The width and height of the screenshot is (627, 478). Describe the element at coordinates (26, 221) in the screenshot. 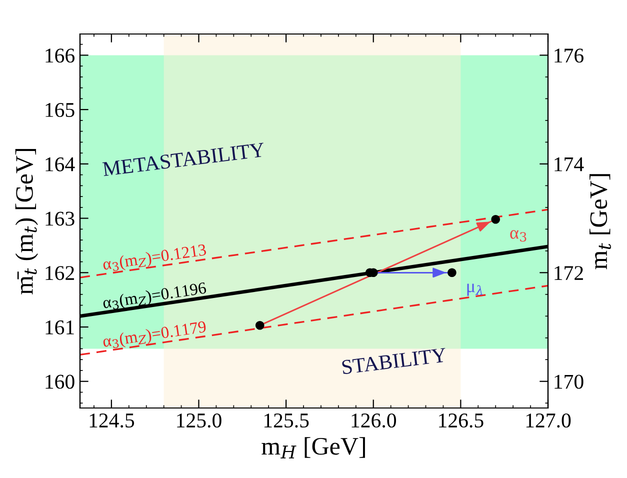

I see `y-axis-title: m̄$_{t}$ (m$_{t}$) [GeV]` at that location.